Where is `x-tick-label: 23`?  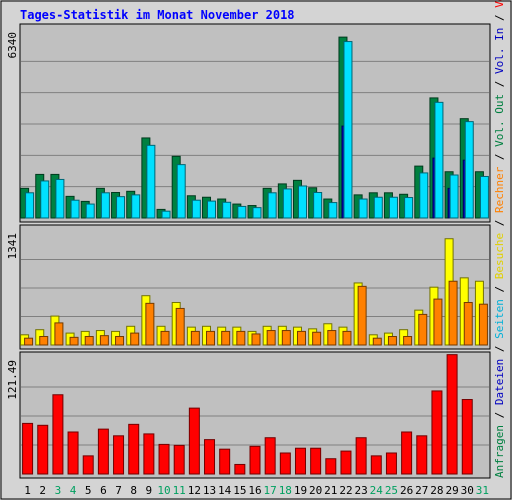
x-tick-label: 23 is located at coordinates (361, 490).